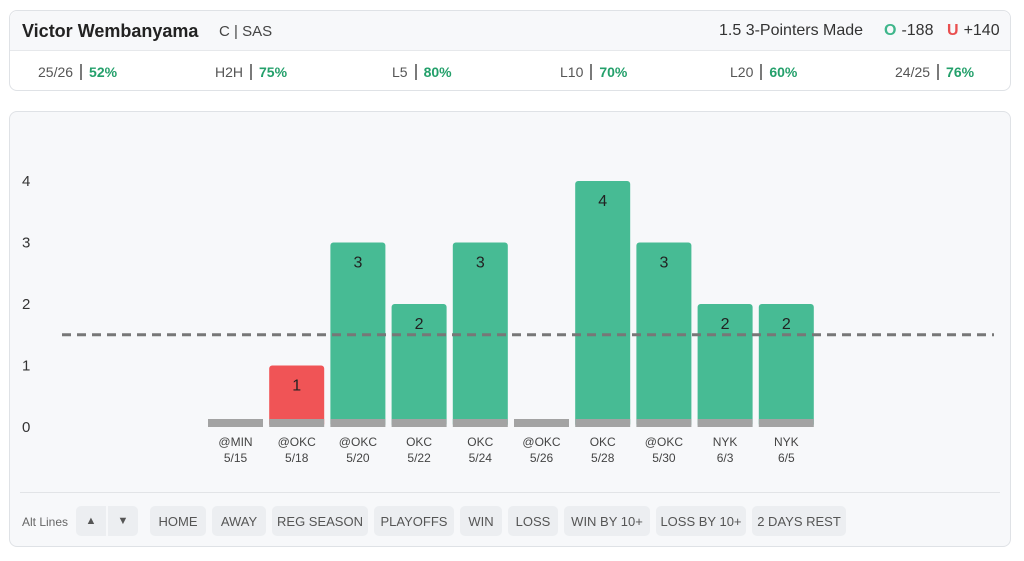 This screenshot has width=1024, height=561. I want to click on y-tick-label: 0, so click(26, 427).